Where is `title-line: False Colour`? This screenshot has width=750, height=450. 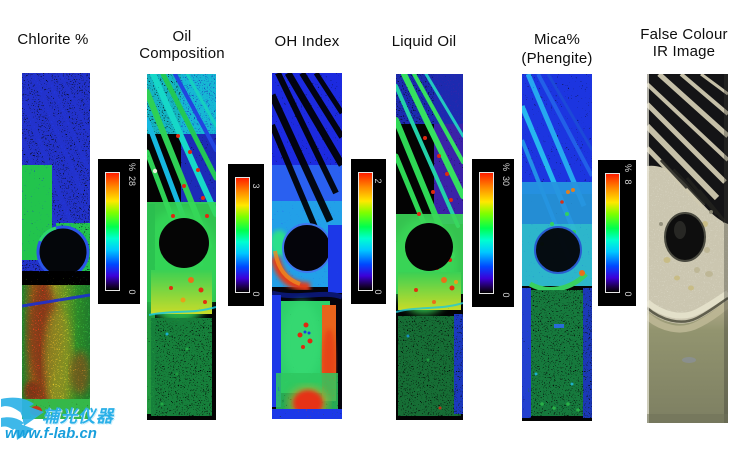 title-line: False Colour is located at coordinates (684, 34).